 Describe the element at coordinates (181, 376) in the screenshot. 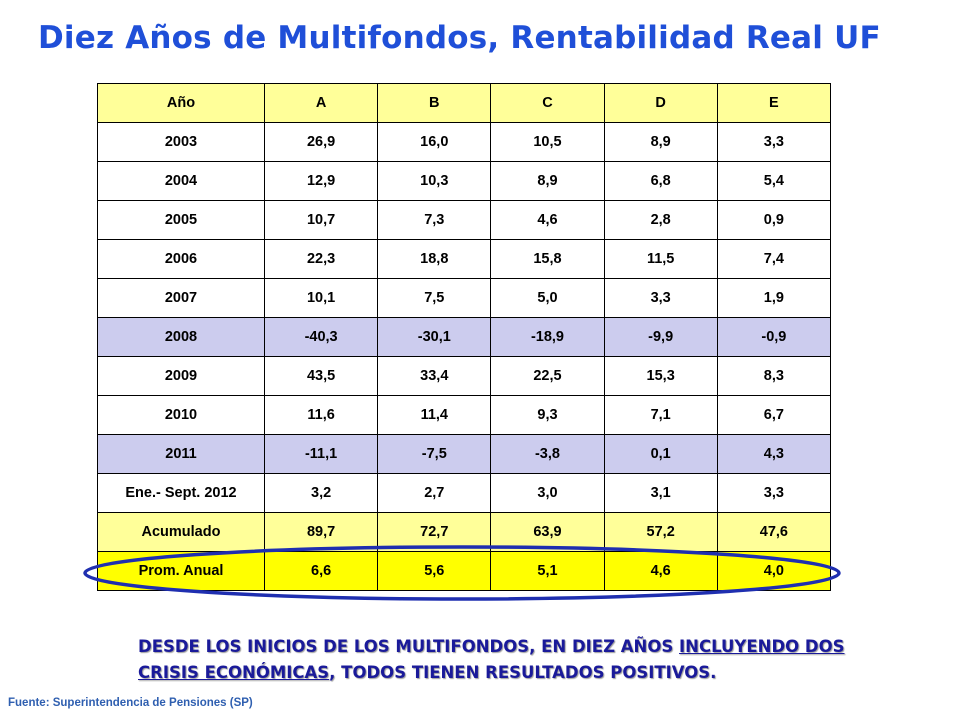

I see `row-label-cell: 2009` at that location.